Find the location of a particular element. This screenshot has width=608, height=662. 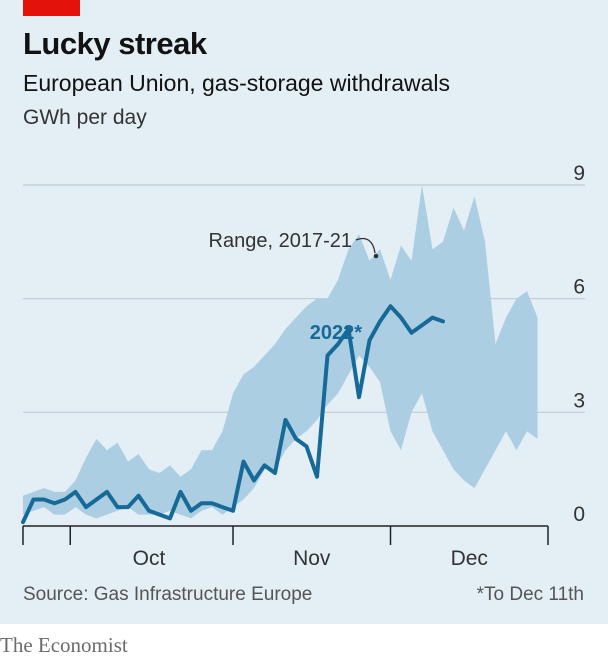

y-tick-label-6: 6 is located at coordinates (579, 287).